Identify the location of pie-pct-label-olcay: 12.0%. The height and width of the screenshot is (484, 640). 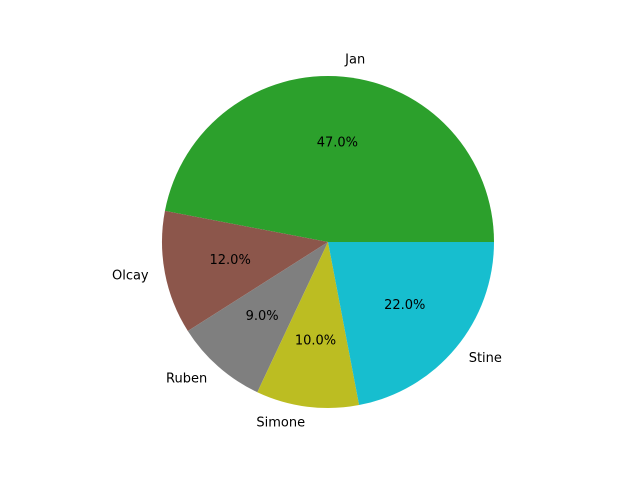
(230, 260).